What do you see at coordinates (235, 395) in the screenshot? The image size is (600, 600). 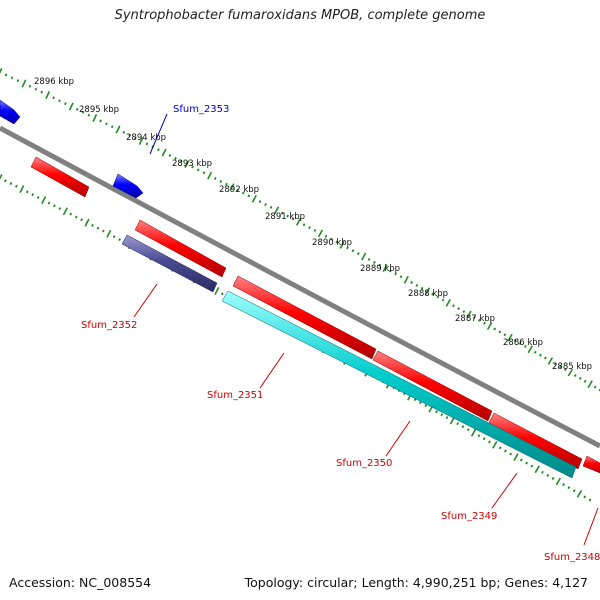 I see `gene-label-sfum-2351: Sfum_2351` at bounding box center [235, 395].